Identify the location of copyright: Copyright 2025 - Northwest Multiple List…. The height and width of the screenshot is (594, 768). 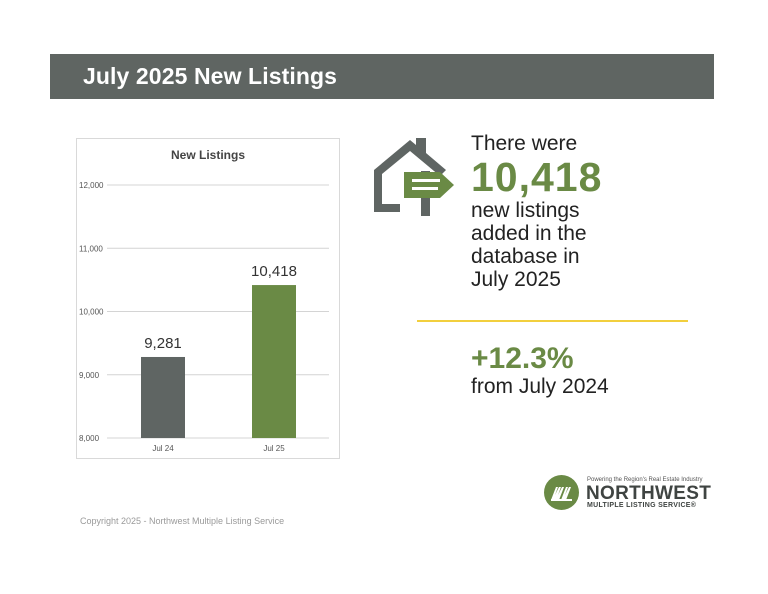
(182, 521).